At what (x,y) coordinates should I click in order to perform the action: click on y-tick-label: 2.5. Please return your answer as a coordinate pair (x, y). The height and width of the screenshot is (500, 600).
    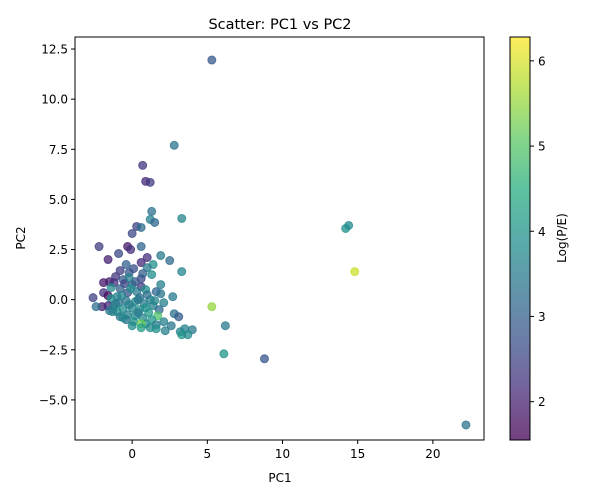
    Looking at the image, I should click on (58, 250).